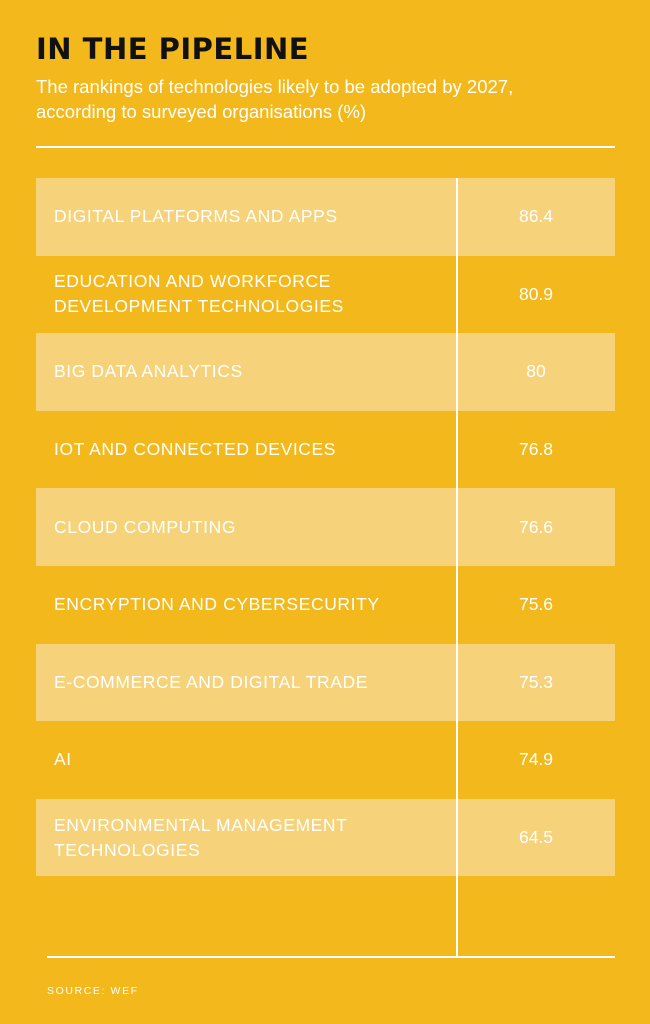  I want to click on row-value: 75.3, so click(536, 681).